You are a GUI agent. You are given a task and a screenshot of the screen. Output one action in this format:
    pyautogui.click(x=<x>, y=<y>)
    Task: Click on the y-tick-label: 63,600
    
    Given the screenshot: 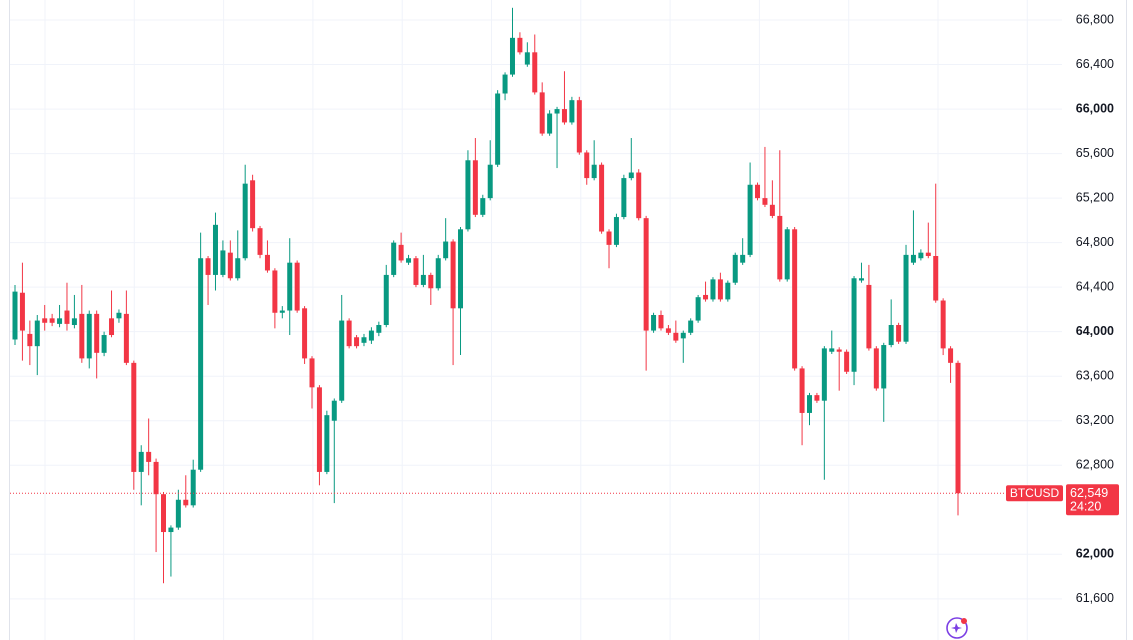 What is the action you would take?
    pyautogui.click(x=1095, y=376)
    